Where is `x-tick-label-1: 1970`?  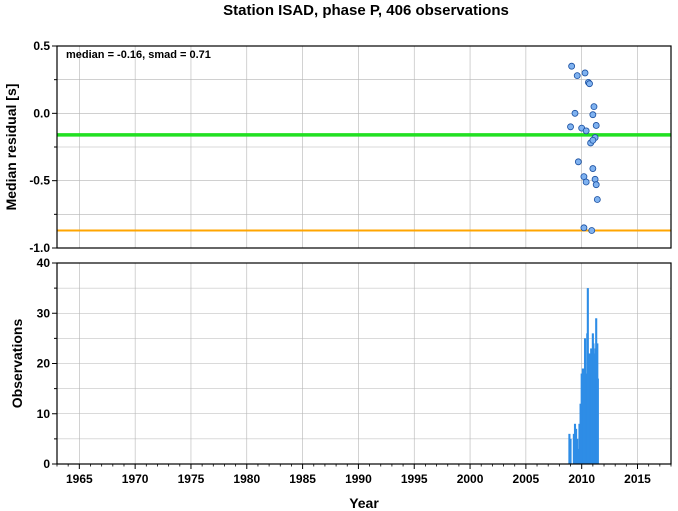
x-tick-label-1: 1970 is located at coordinates (135, 479).